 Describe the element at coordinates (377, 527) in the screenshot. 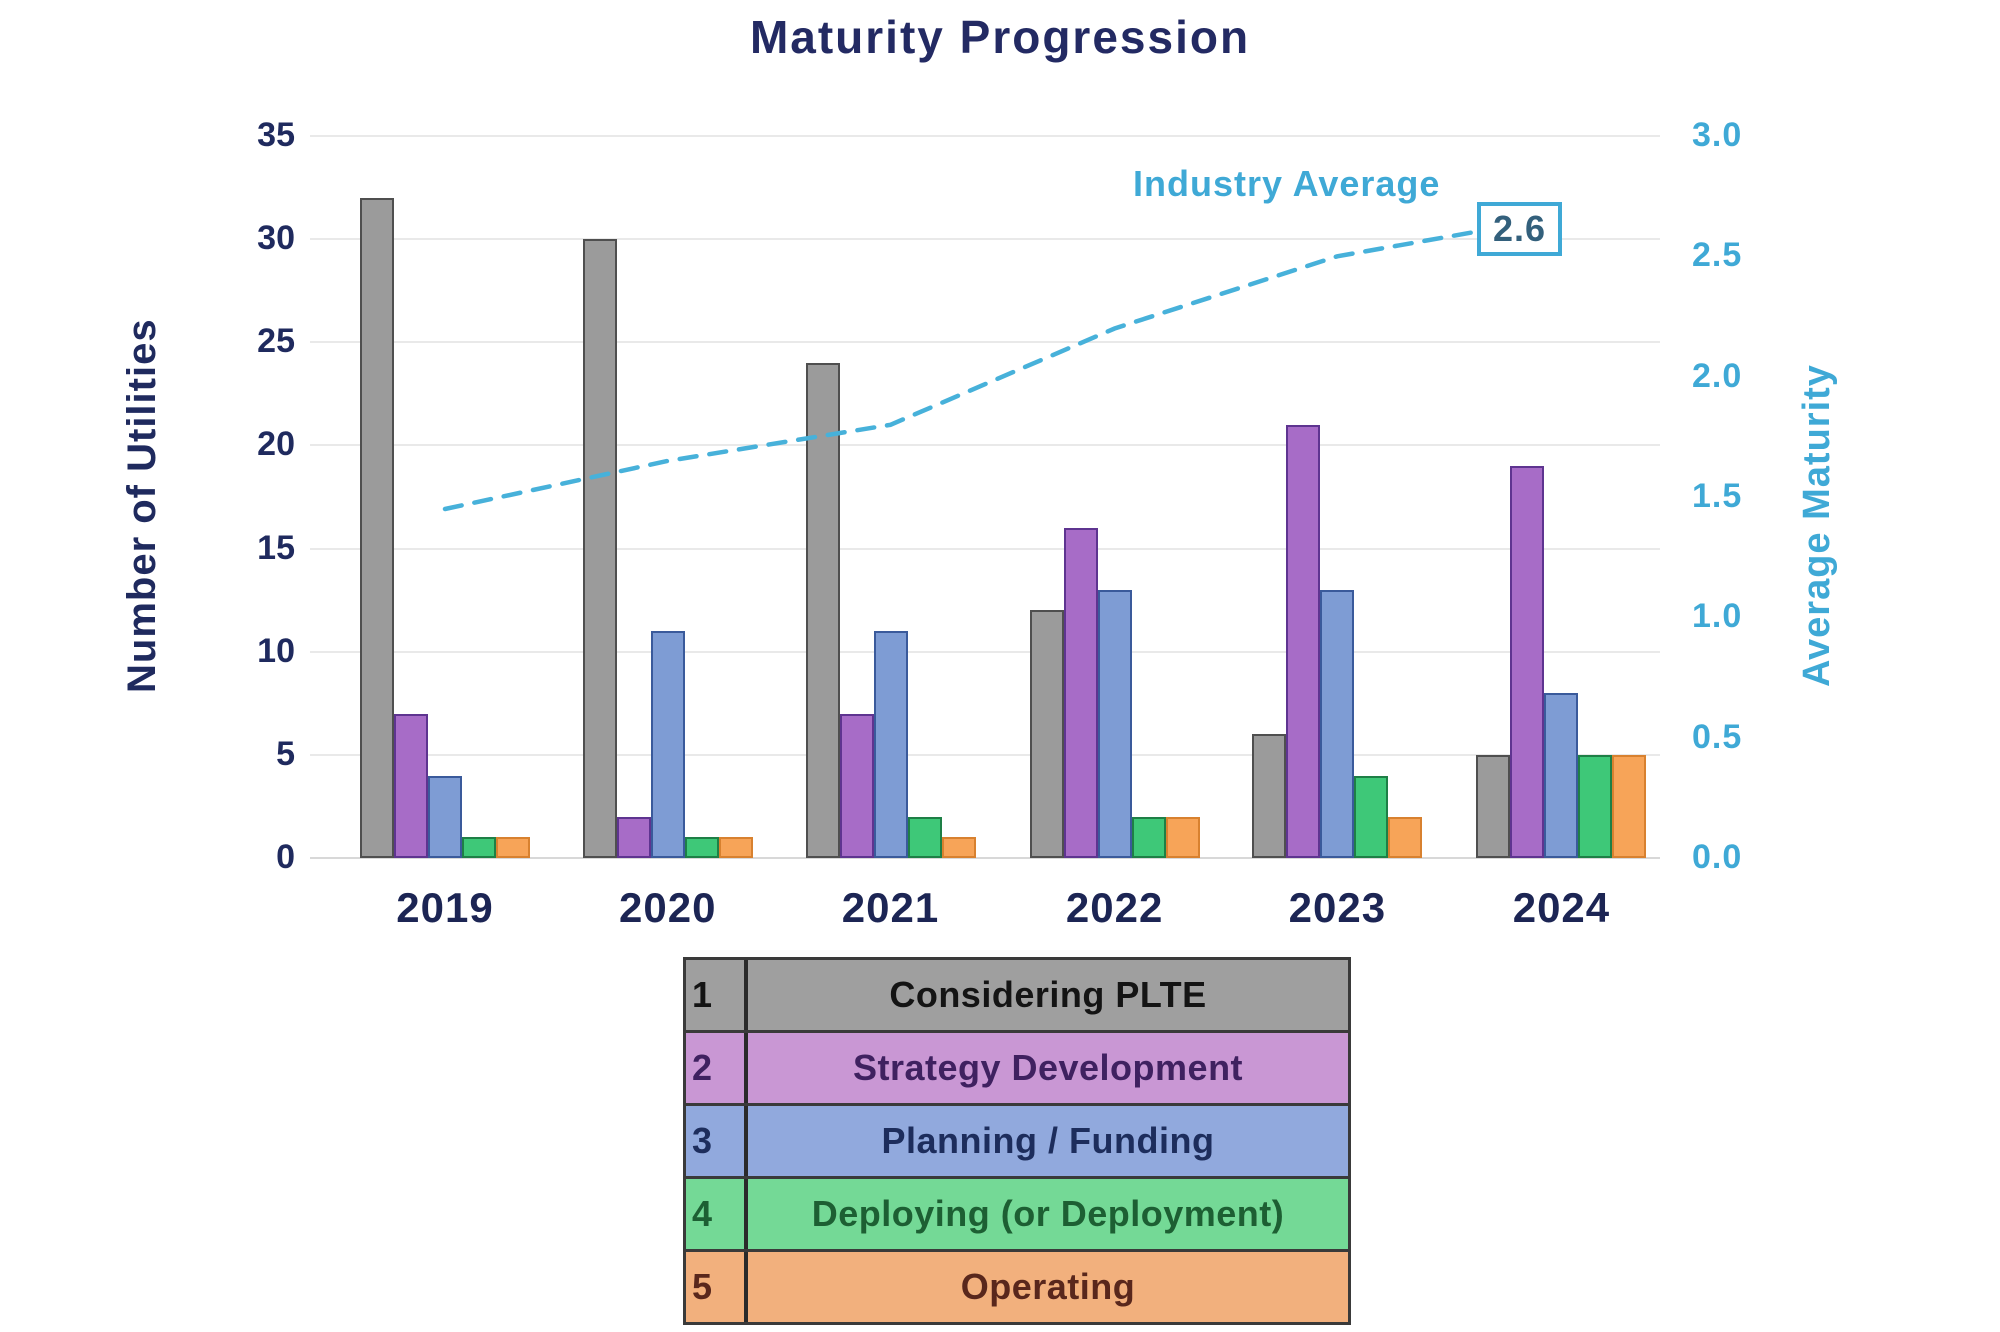

I see `bar-2019-considering-plte` at that location.